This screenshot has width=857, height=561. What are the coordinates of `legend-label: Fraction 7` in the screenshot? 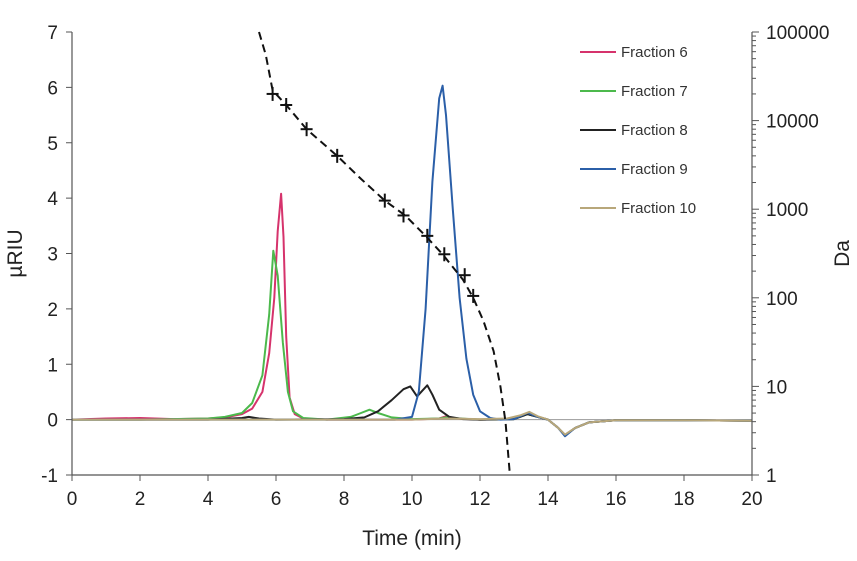 It's located at (654, 91).